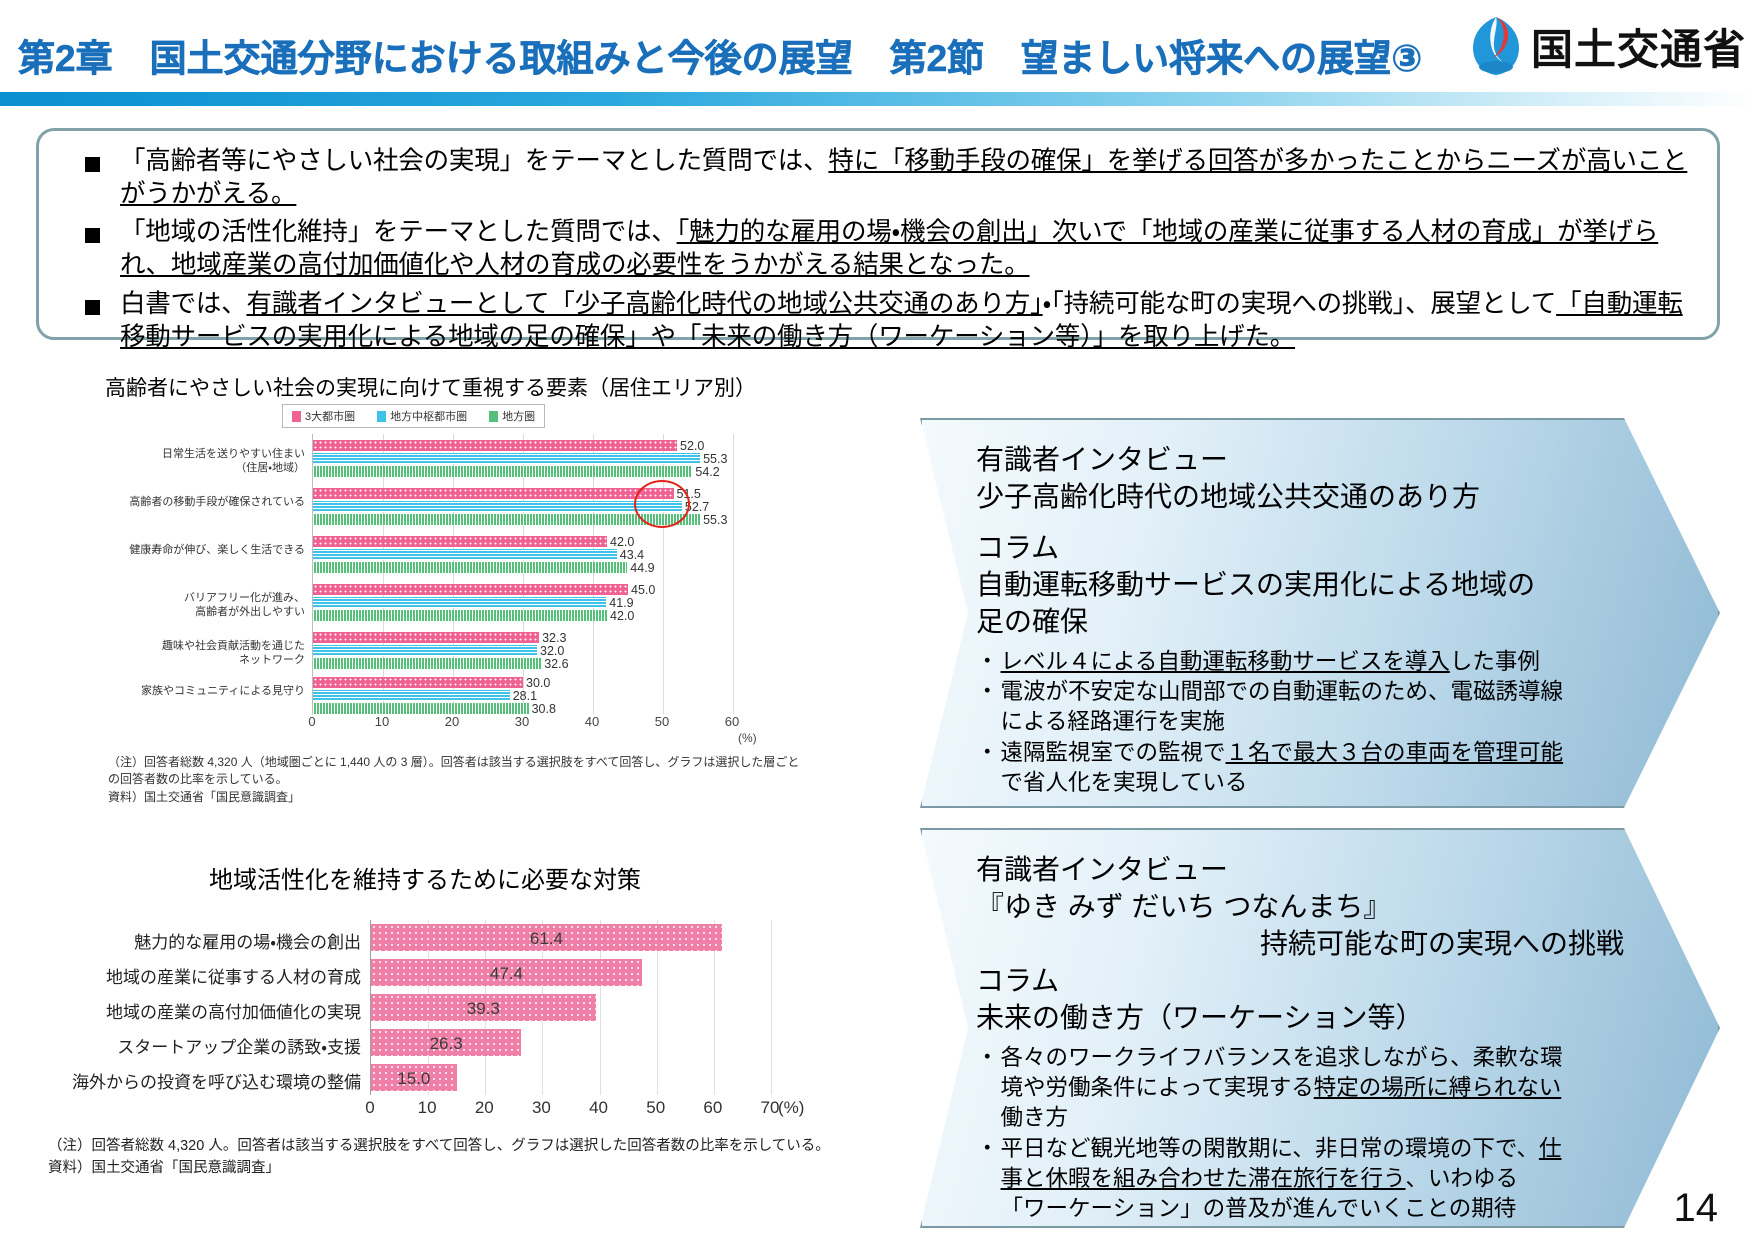 This screenshot has height=1241, width=1754. I want to click on panel-list-item: ・各々のワークライフバランスを追求しながら、柔軟な環, so click(1330, 1057).